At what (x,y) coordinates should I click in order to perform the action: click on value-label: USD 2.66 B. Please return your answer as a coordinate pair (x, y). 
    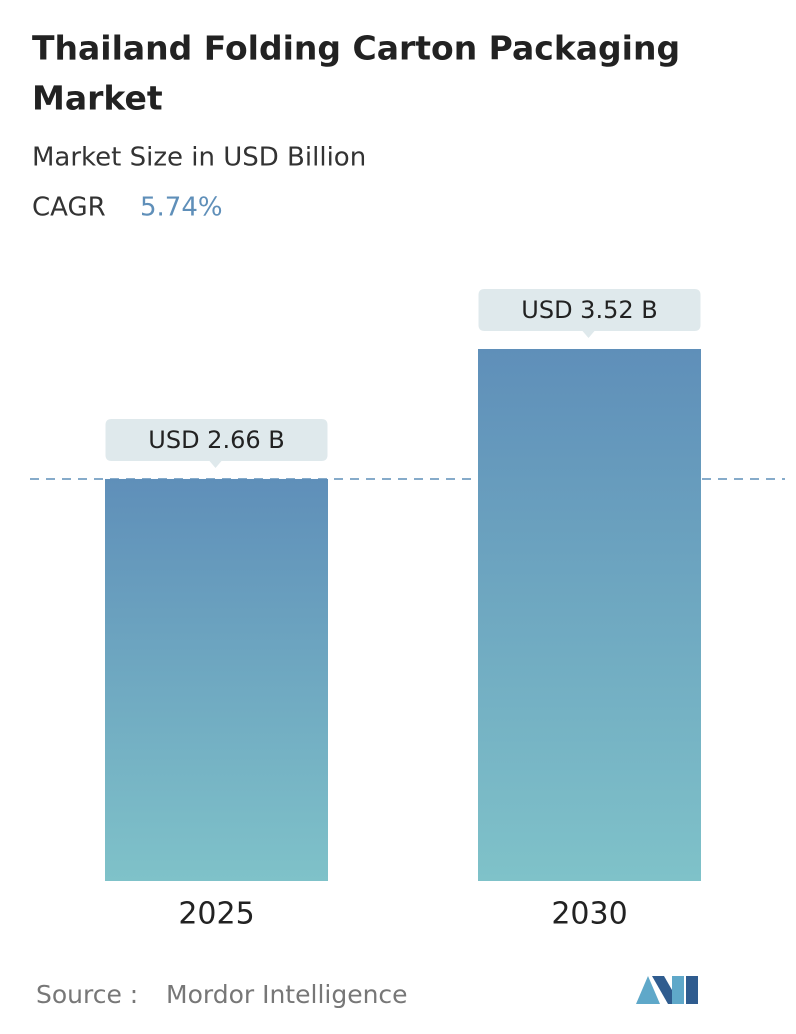
    Looking at the image, I should click on (216, 440).